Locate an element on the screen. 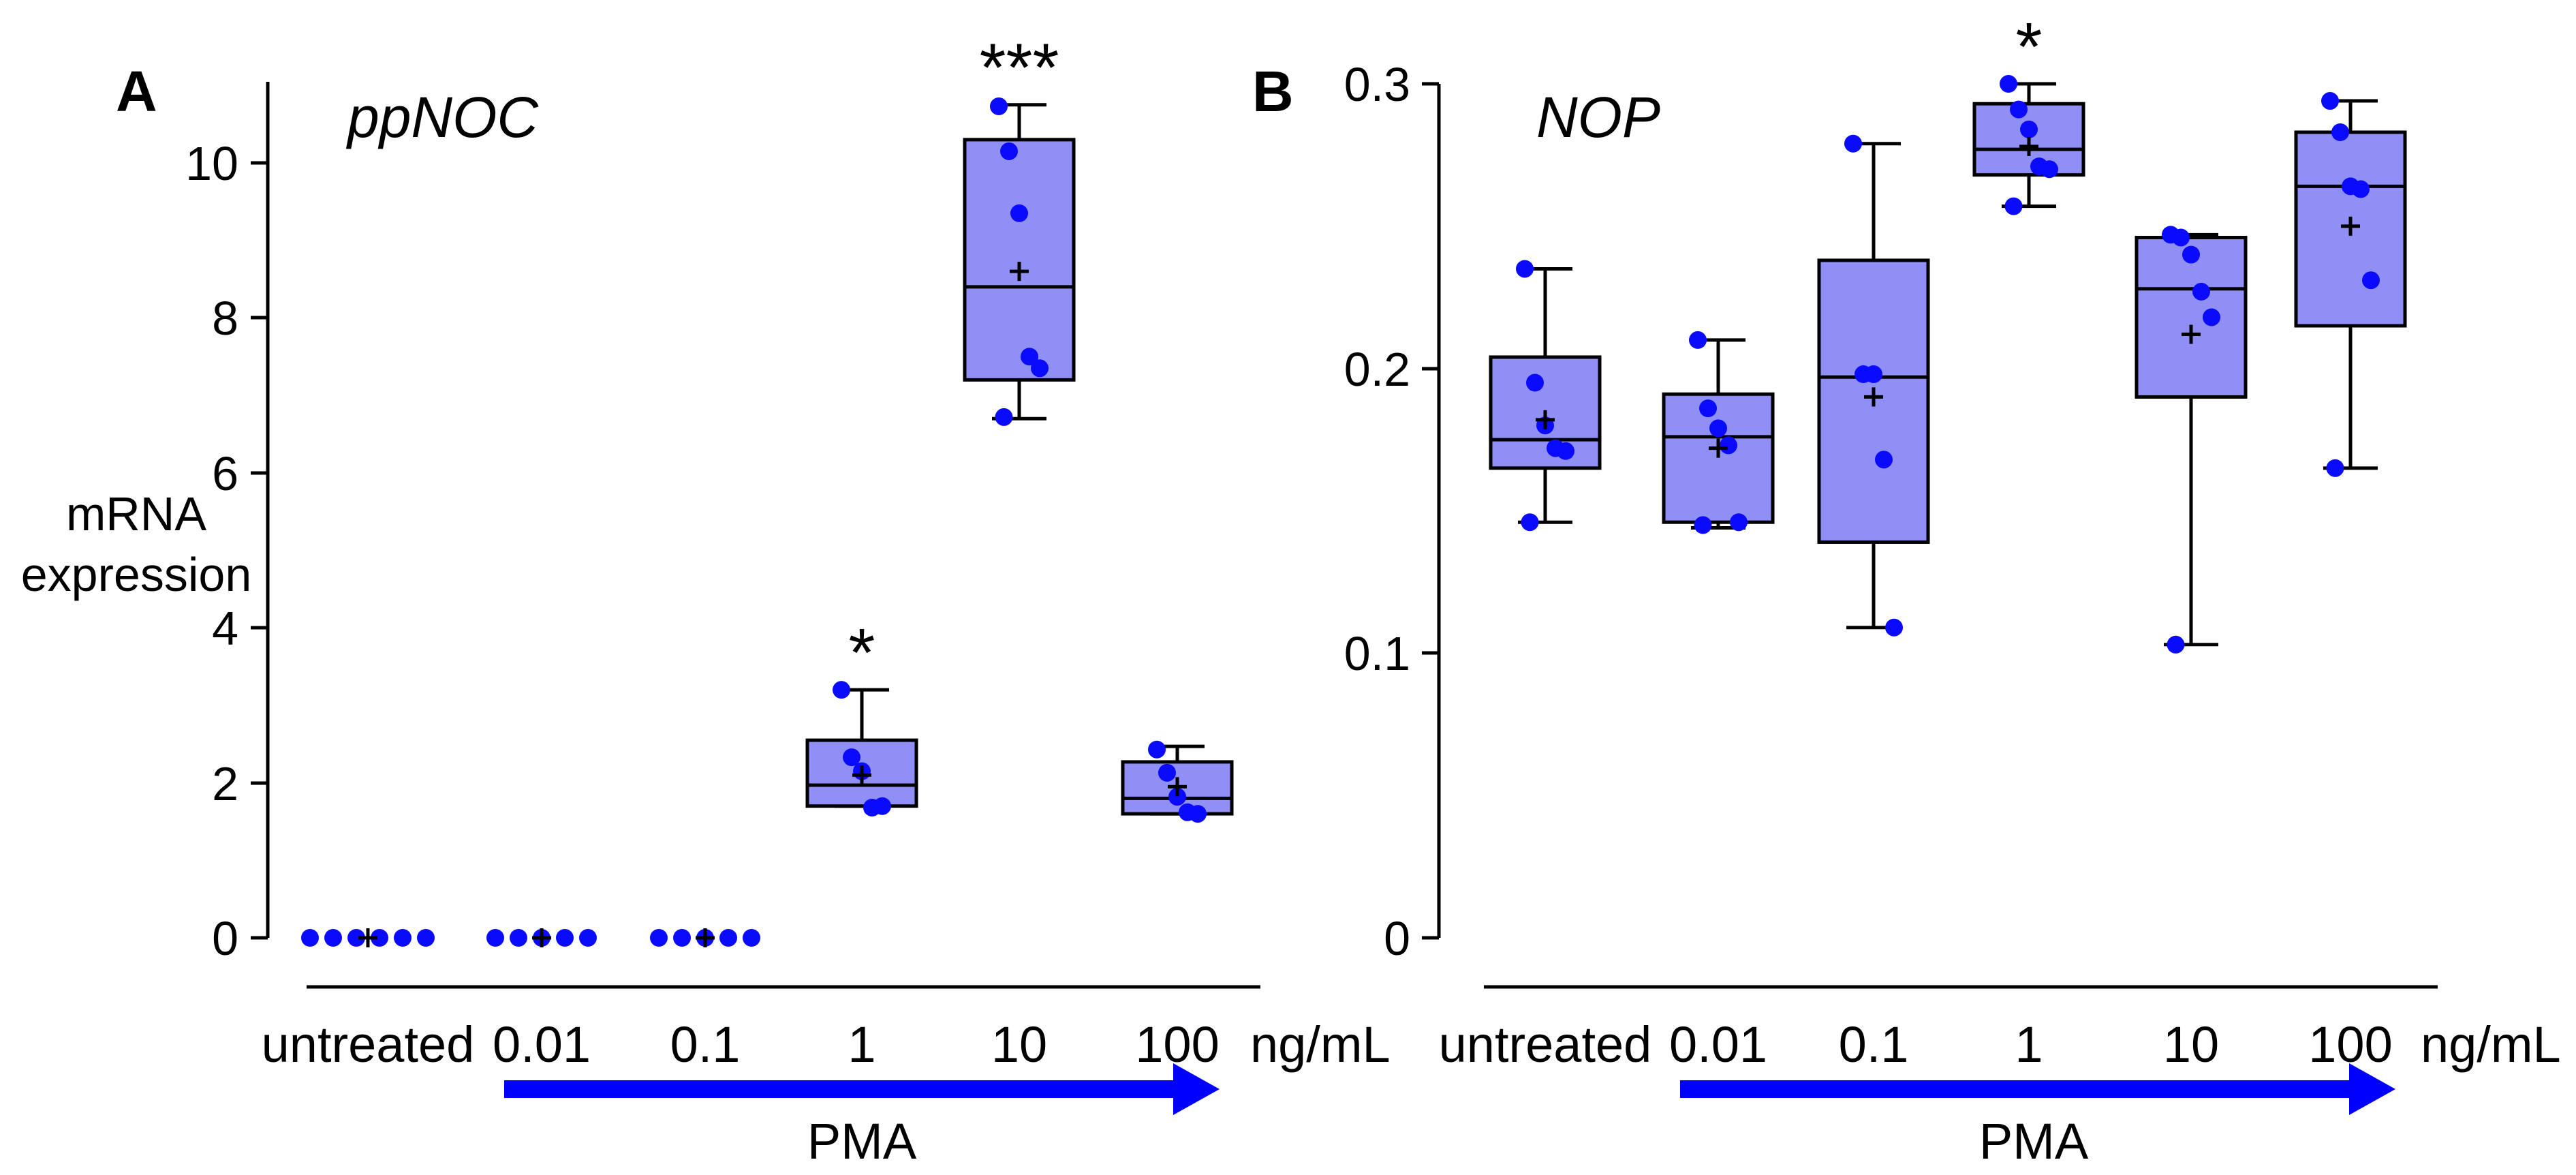 The height and width of the screenshot is (1175, 2576). panel-a-pma-label: PMA is located at coordinates (862, 1142).